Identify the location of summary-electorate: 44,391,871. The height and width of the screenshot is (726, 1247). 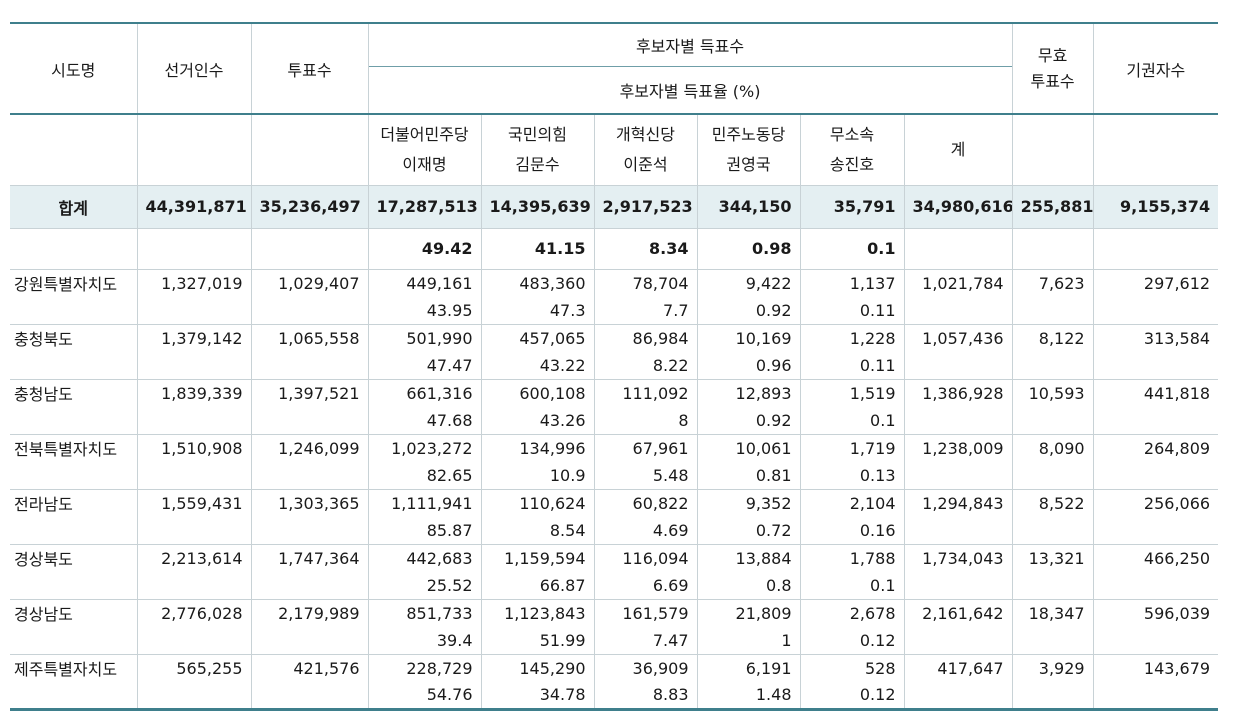
(193, 206).